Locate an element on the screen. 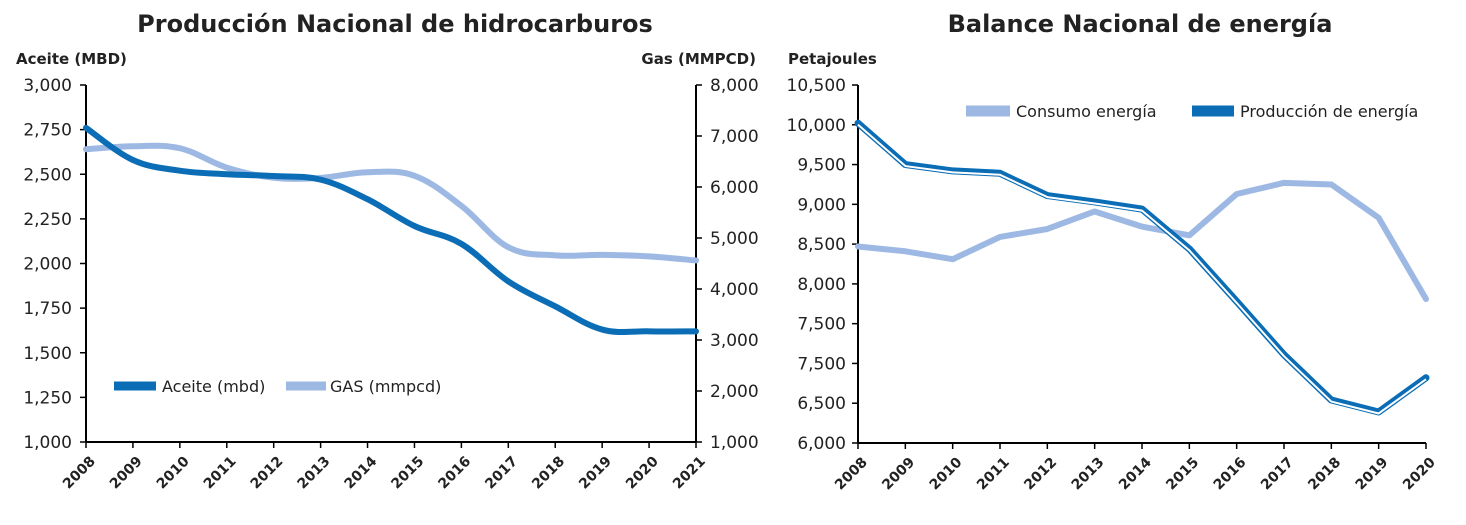  chart1-left-tick-label: 3,000 is located at coordinates (47, 86).